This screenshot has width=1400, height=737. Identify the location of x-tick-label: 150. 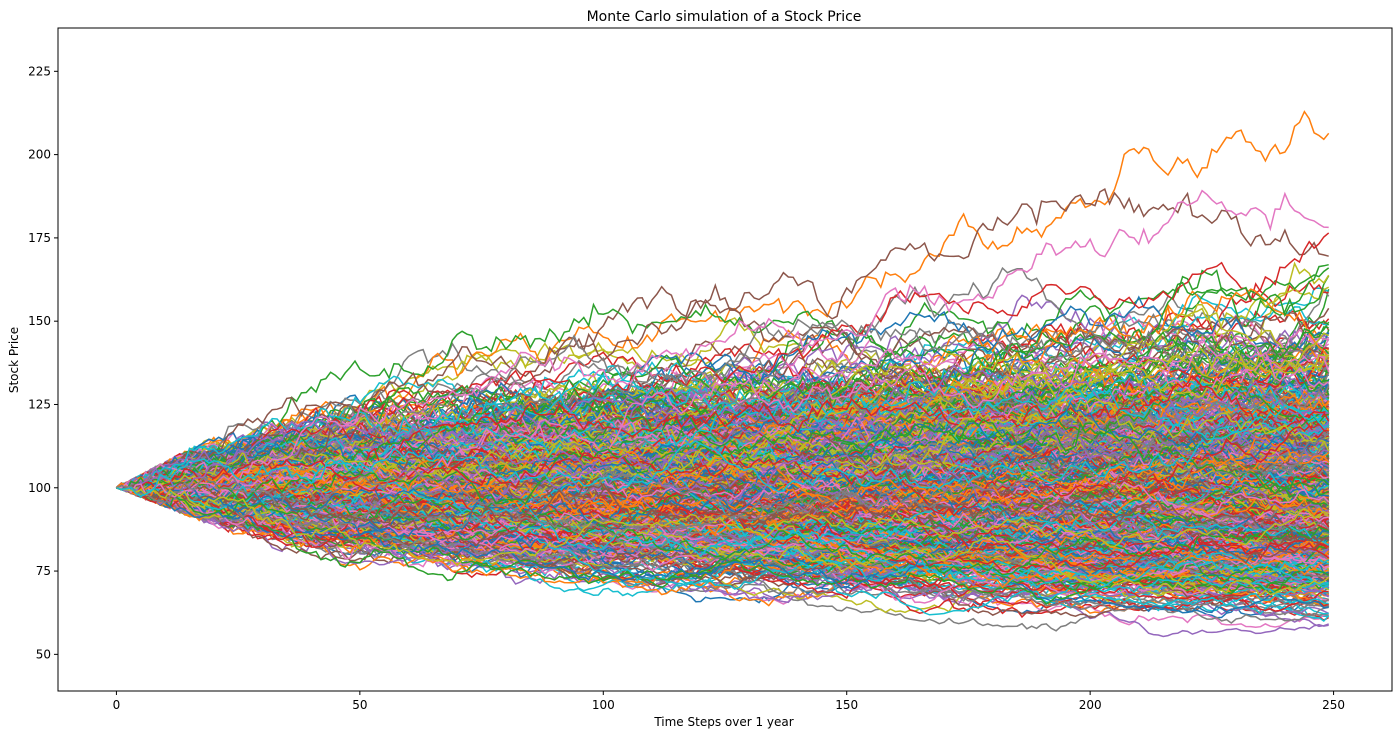
(846, 705).